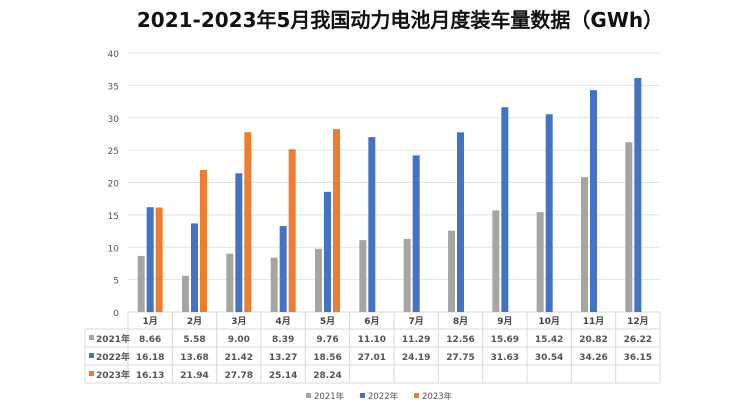 This screenshot has height=411, width=739. Describe the element at coordinates (371, 321) in the screenshot. I see `x-tick-label: 6月` at that location.